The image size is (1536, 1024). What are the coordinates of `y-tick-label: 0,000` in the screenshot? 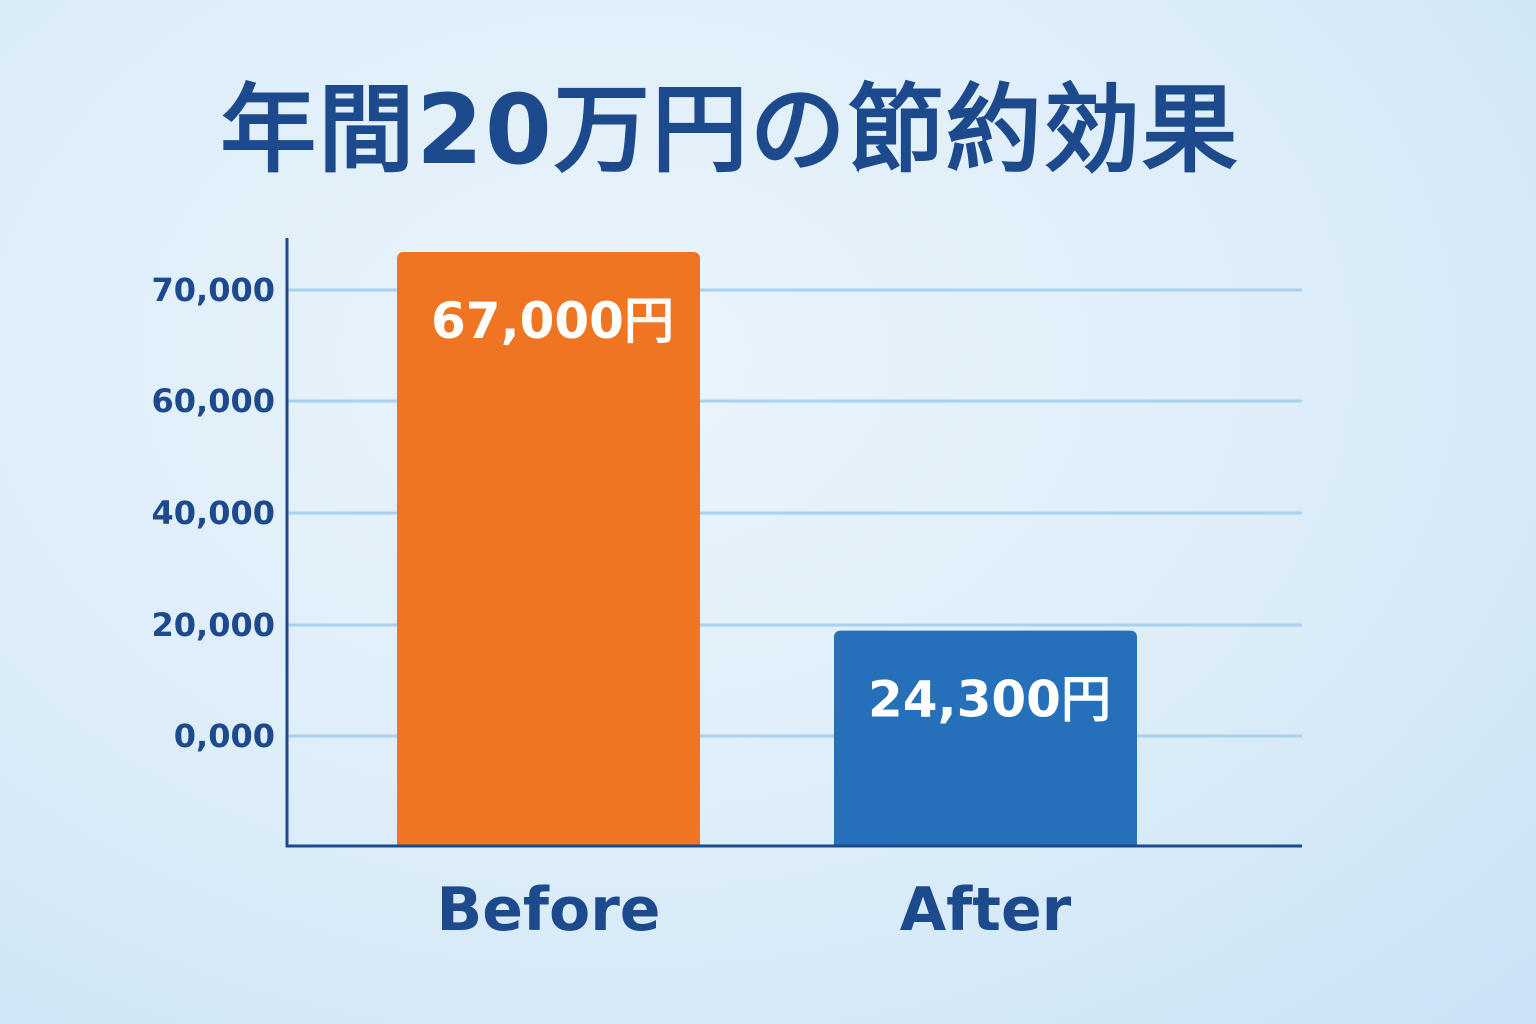 It's located at (224, 736).